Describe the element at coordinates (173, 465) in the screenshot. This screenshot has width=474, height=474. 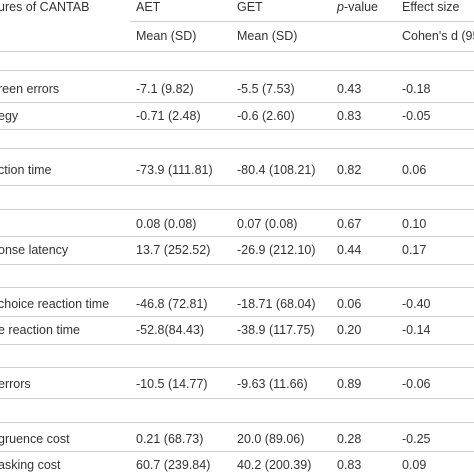
I see `row-aet-value: 60.7 (239.84)` at that location.